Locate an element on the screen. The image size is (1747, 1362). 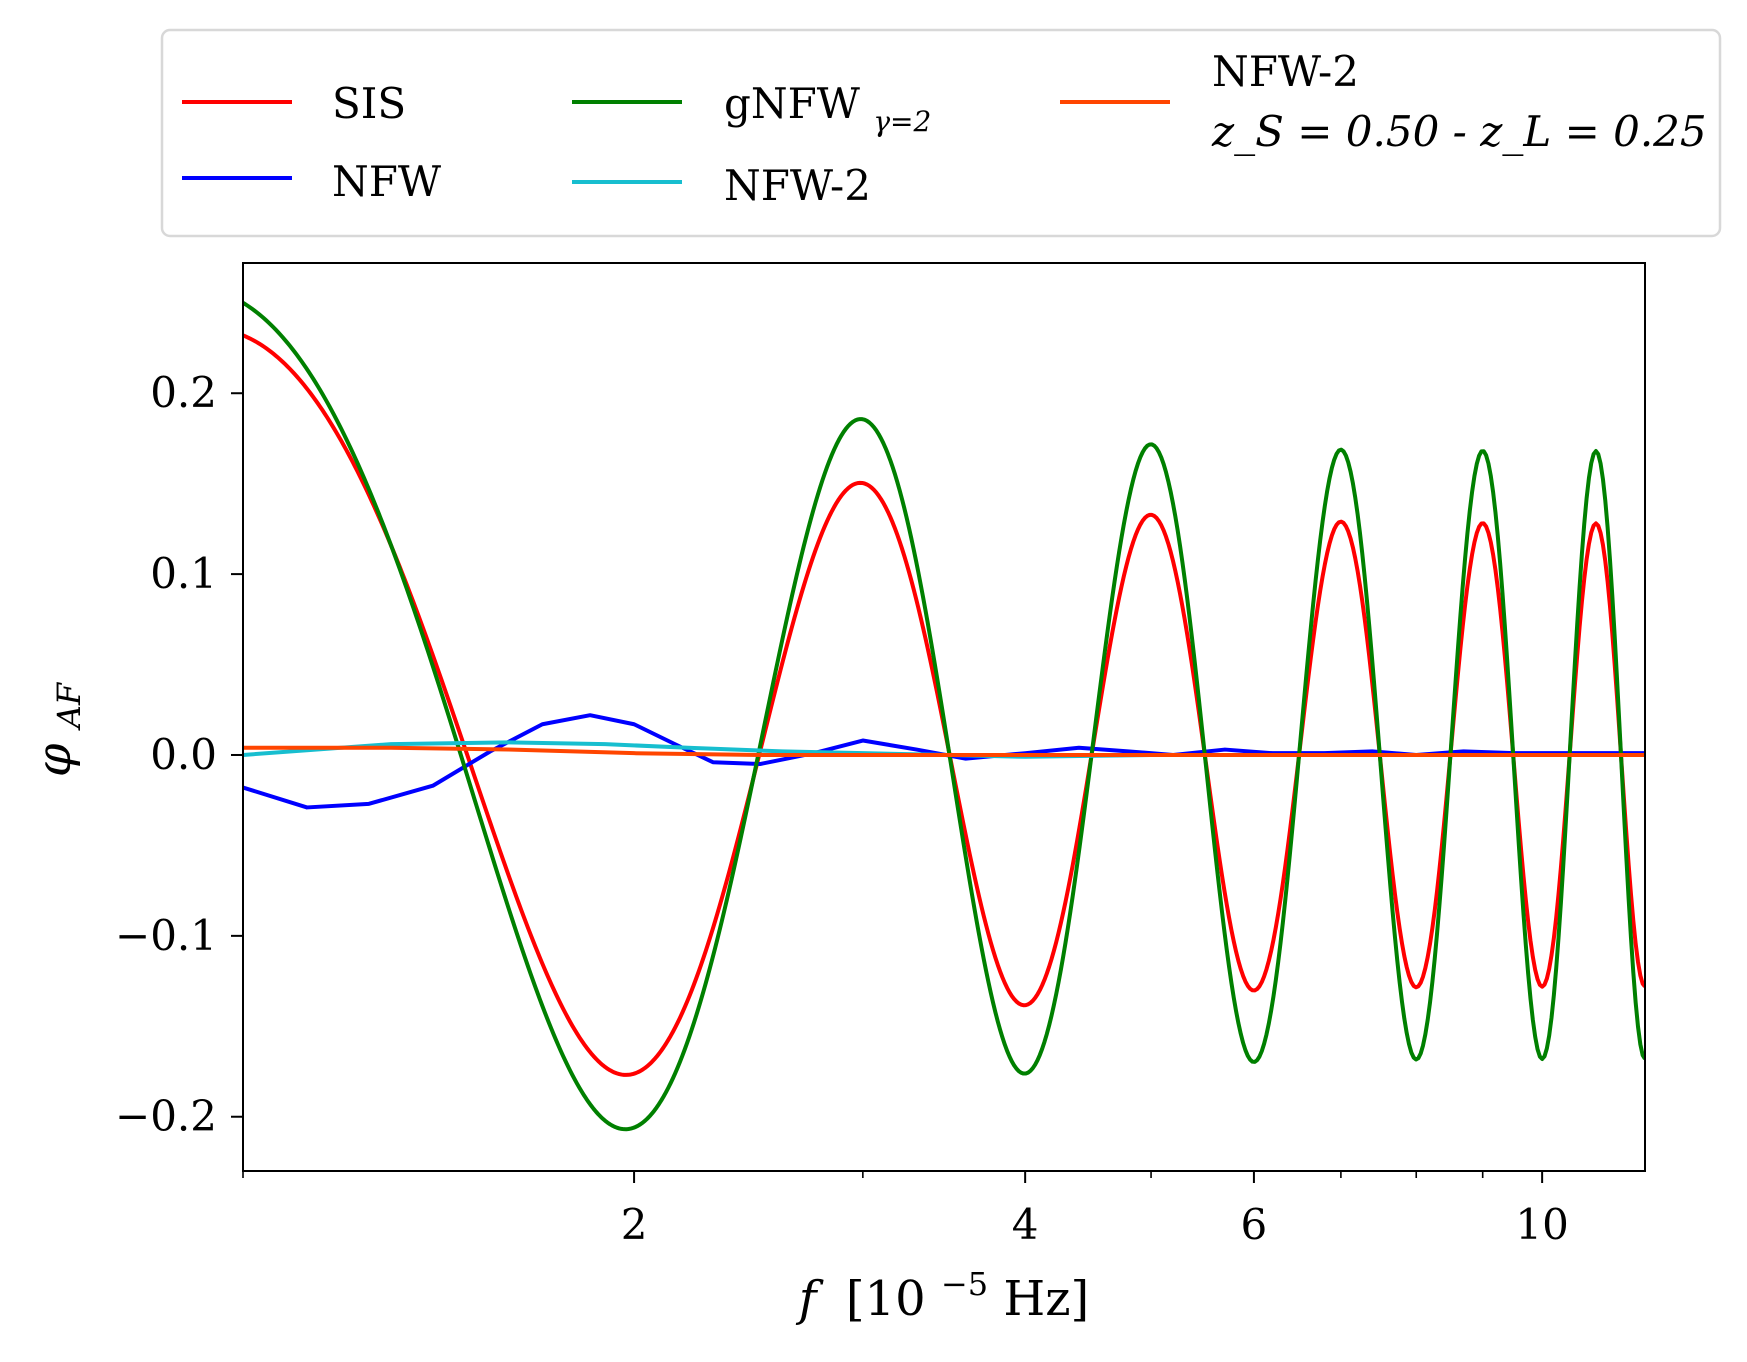
legend-label-sis: SIS is located at coordinates (369, 103).